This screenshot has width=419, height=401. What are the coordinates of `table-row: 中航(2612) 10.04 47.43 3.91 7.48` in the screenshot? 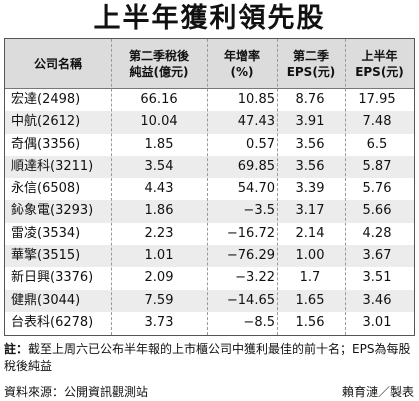 It's located at (209, 122).